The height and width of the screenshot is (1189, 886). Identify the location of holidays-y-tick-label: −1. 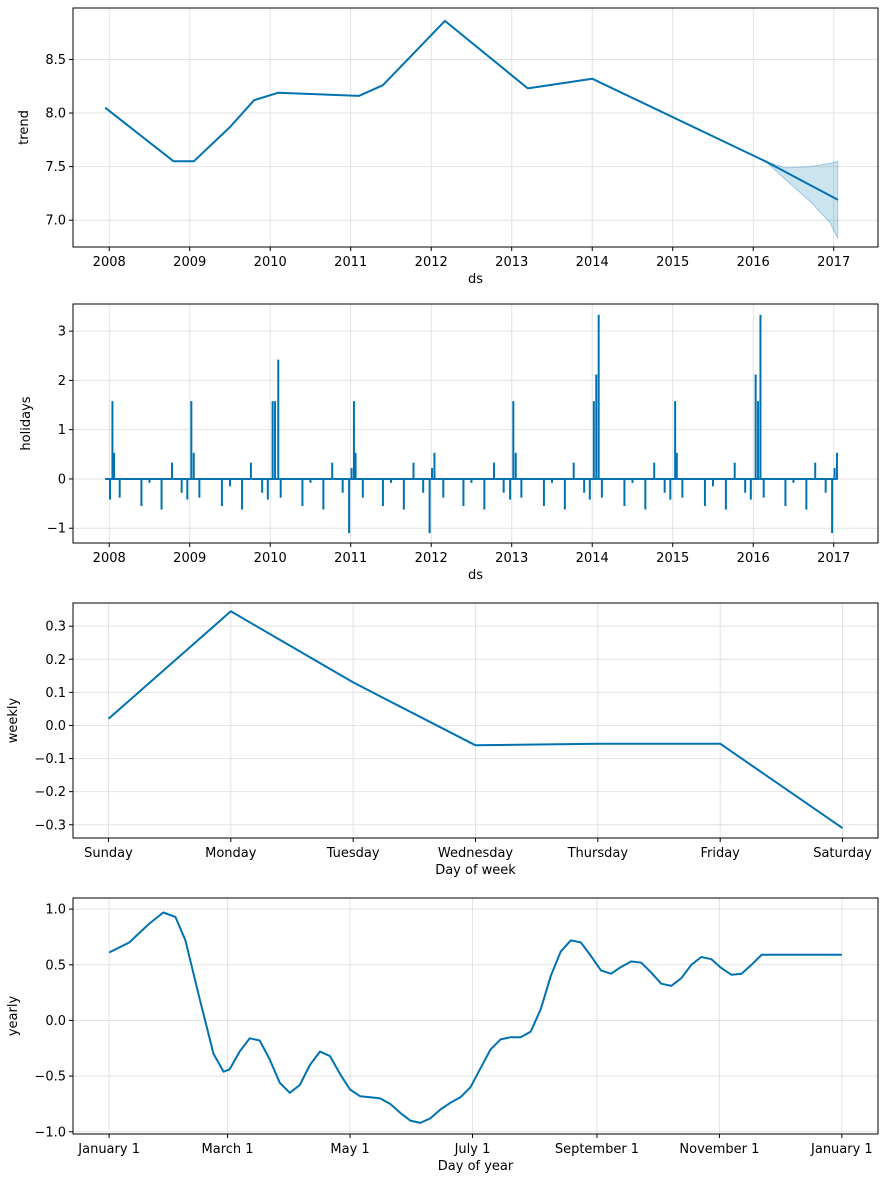
(56, 529).